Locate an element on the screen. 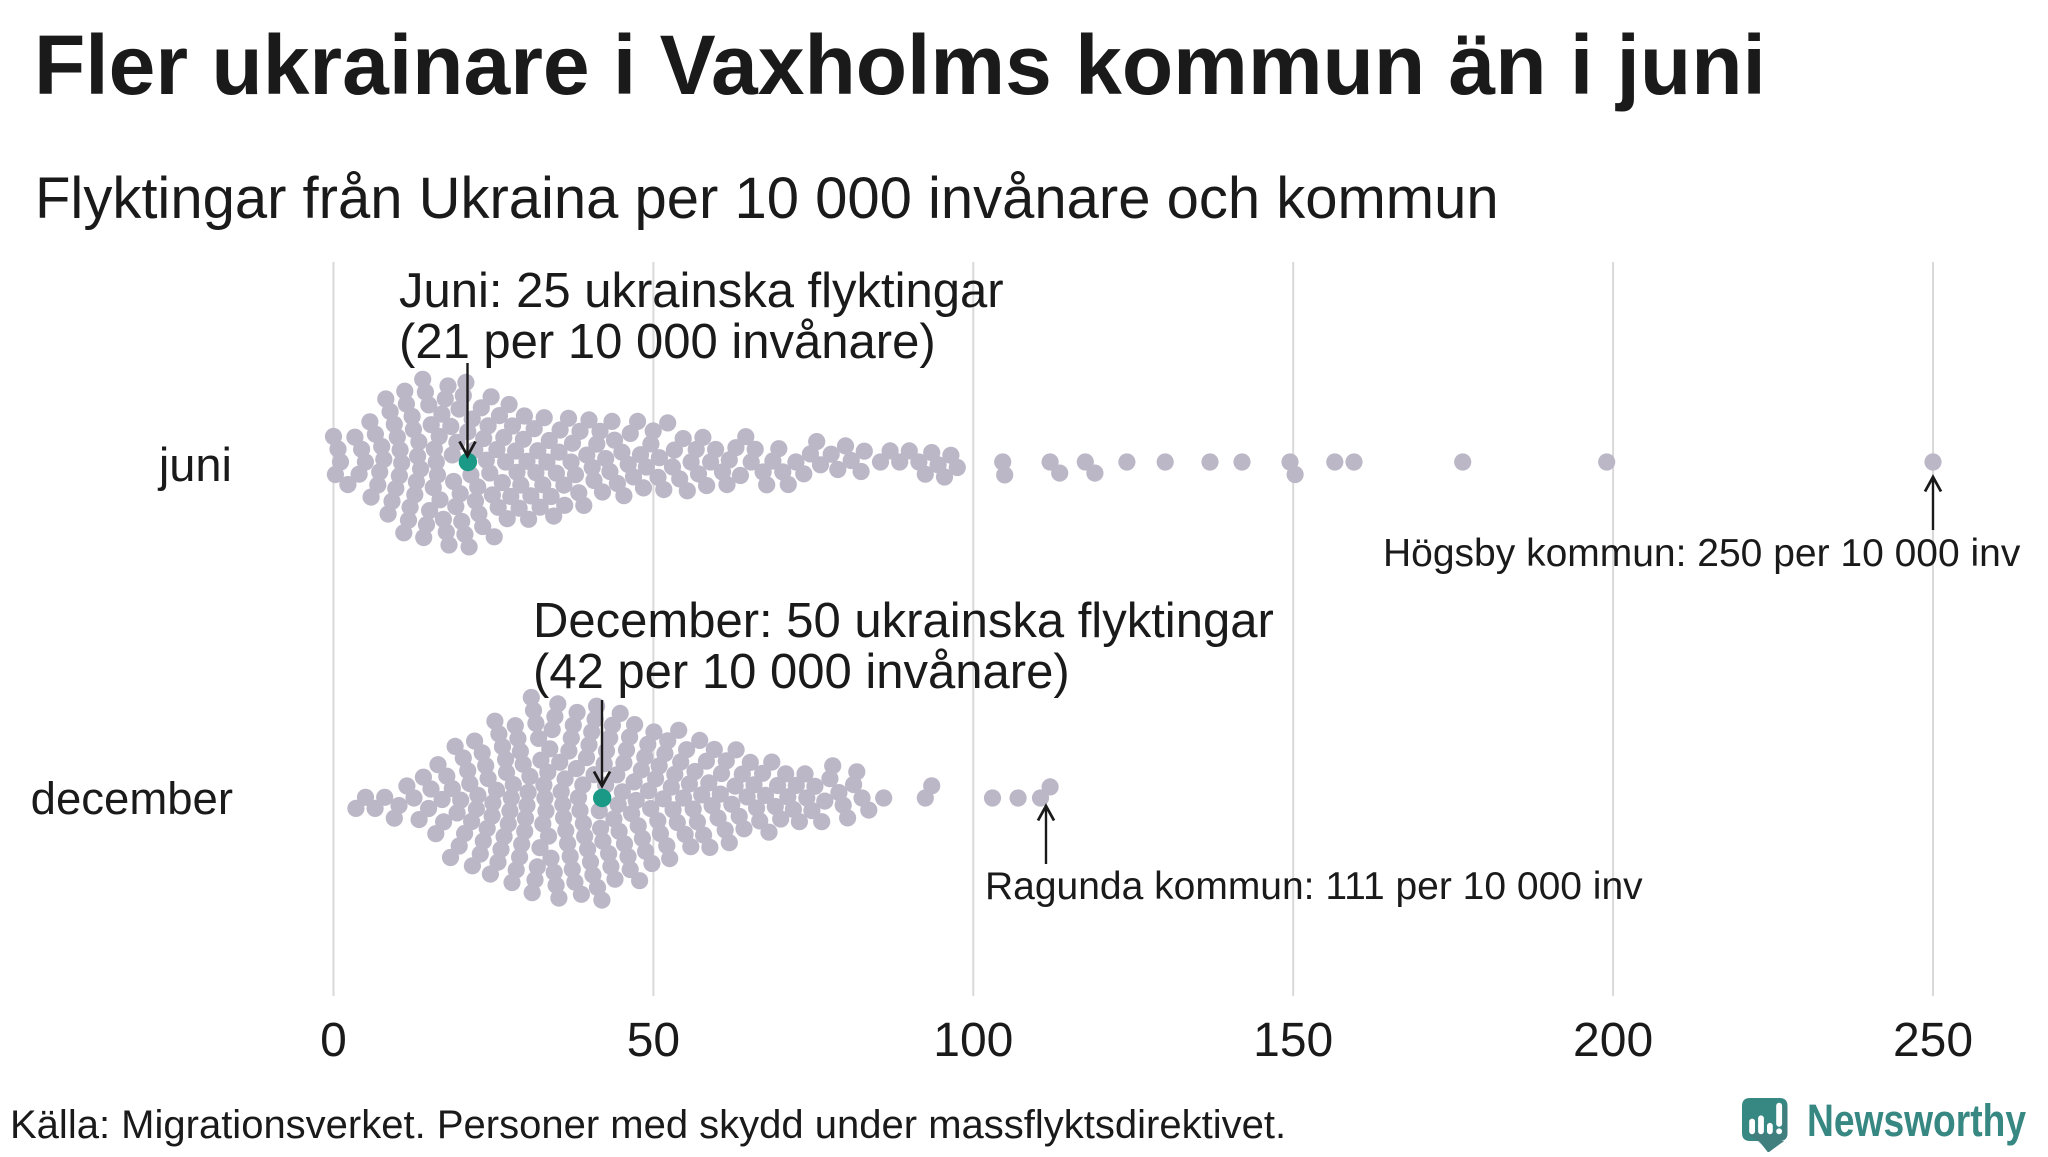 The image size is (2048, 1157). svg-text: 50 is located at coordinates (653, 1040).